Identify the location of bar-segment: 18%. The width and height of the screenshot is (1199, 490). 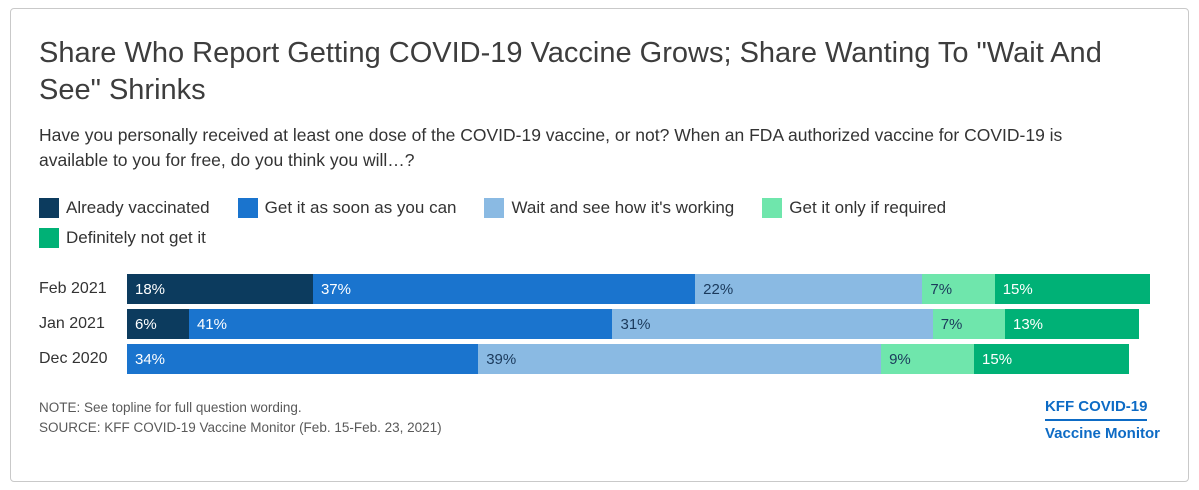
(220, 289).